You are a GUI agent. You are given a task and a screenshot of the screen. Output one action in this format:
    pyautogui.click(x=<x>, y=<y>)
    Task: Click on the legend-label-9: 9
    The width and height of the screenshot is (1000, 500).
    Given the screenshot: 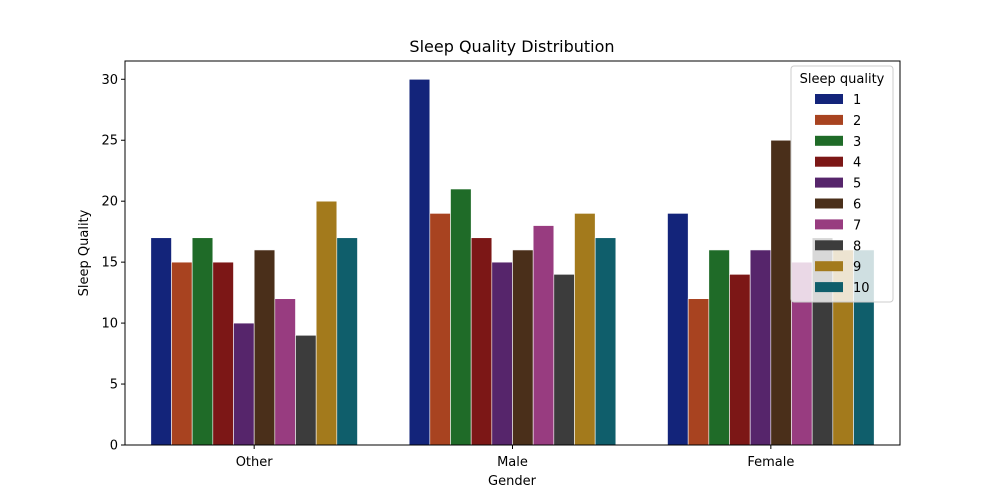 What is the action you would take?
    pyautogui.click(x=857, y=267)
    